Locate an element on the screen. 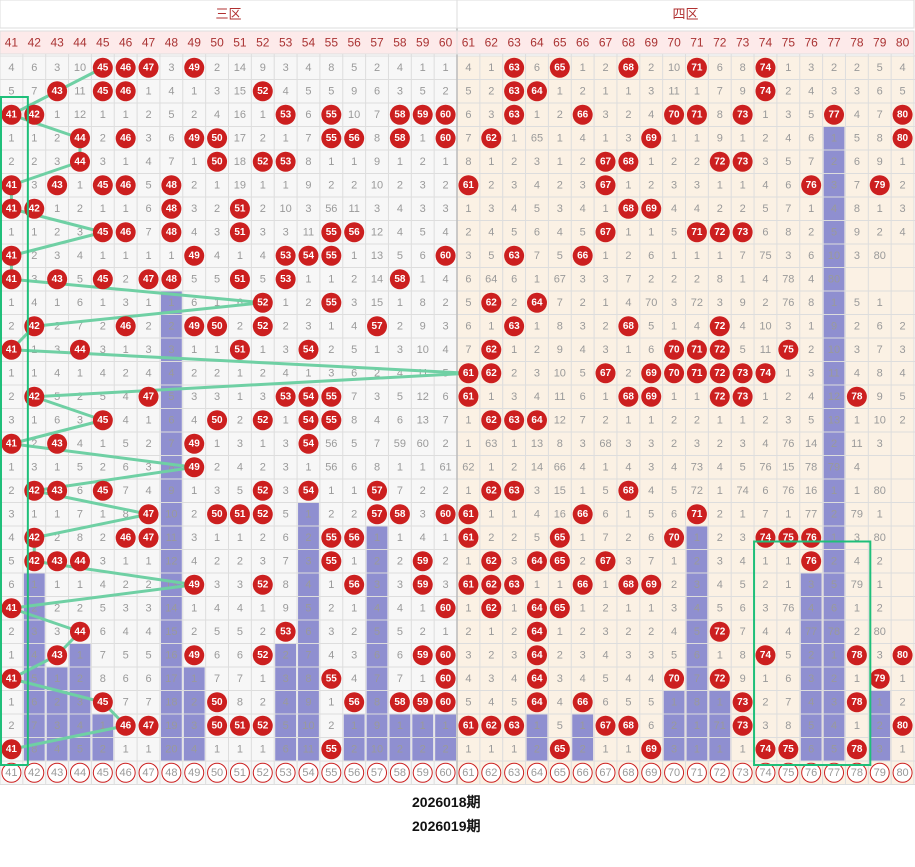  drawn-ball-number: 59 is located at coordinates (423, 702).